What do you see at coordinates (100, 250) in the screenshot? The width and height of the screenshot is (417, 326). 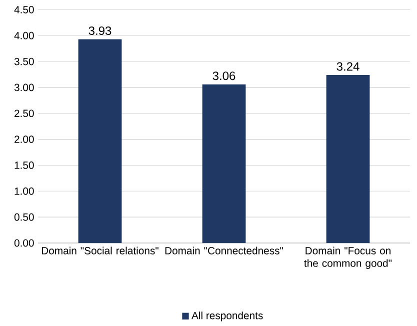 I see `x-tick-label: Domain "Social relations"` at bounding box center [100, 250].